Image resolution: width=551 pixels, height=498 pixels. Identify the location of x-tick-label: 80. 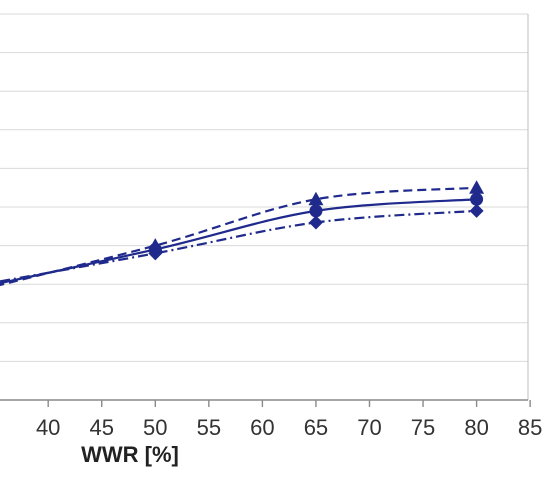
(476, 427).